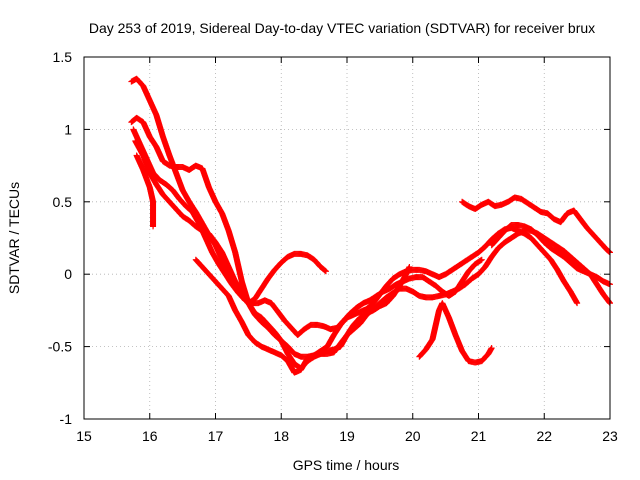 The image size is (640, 480). What do you see at coordinates (14, 238) in the screenshot?
I see `y-axis-title: SDTVAR / TECUs` at bounding box center [14, 238].